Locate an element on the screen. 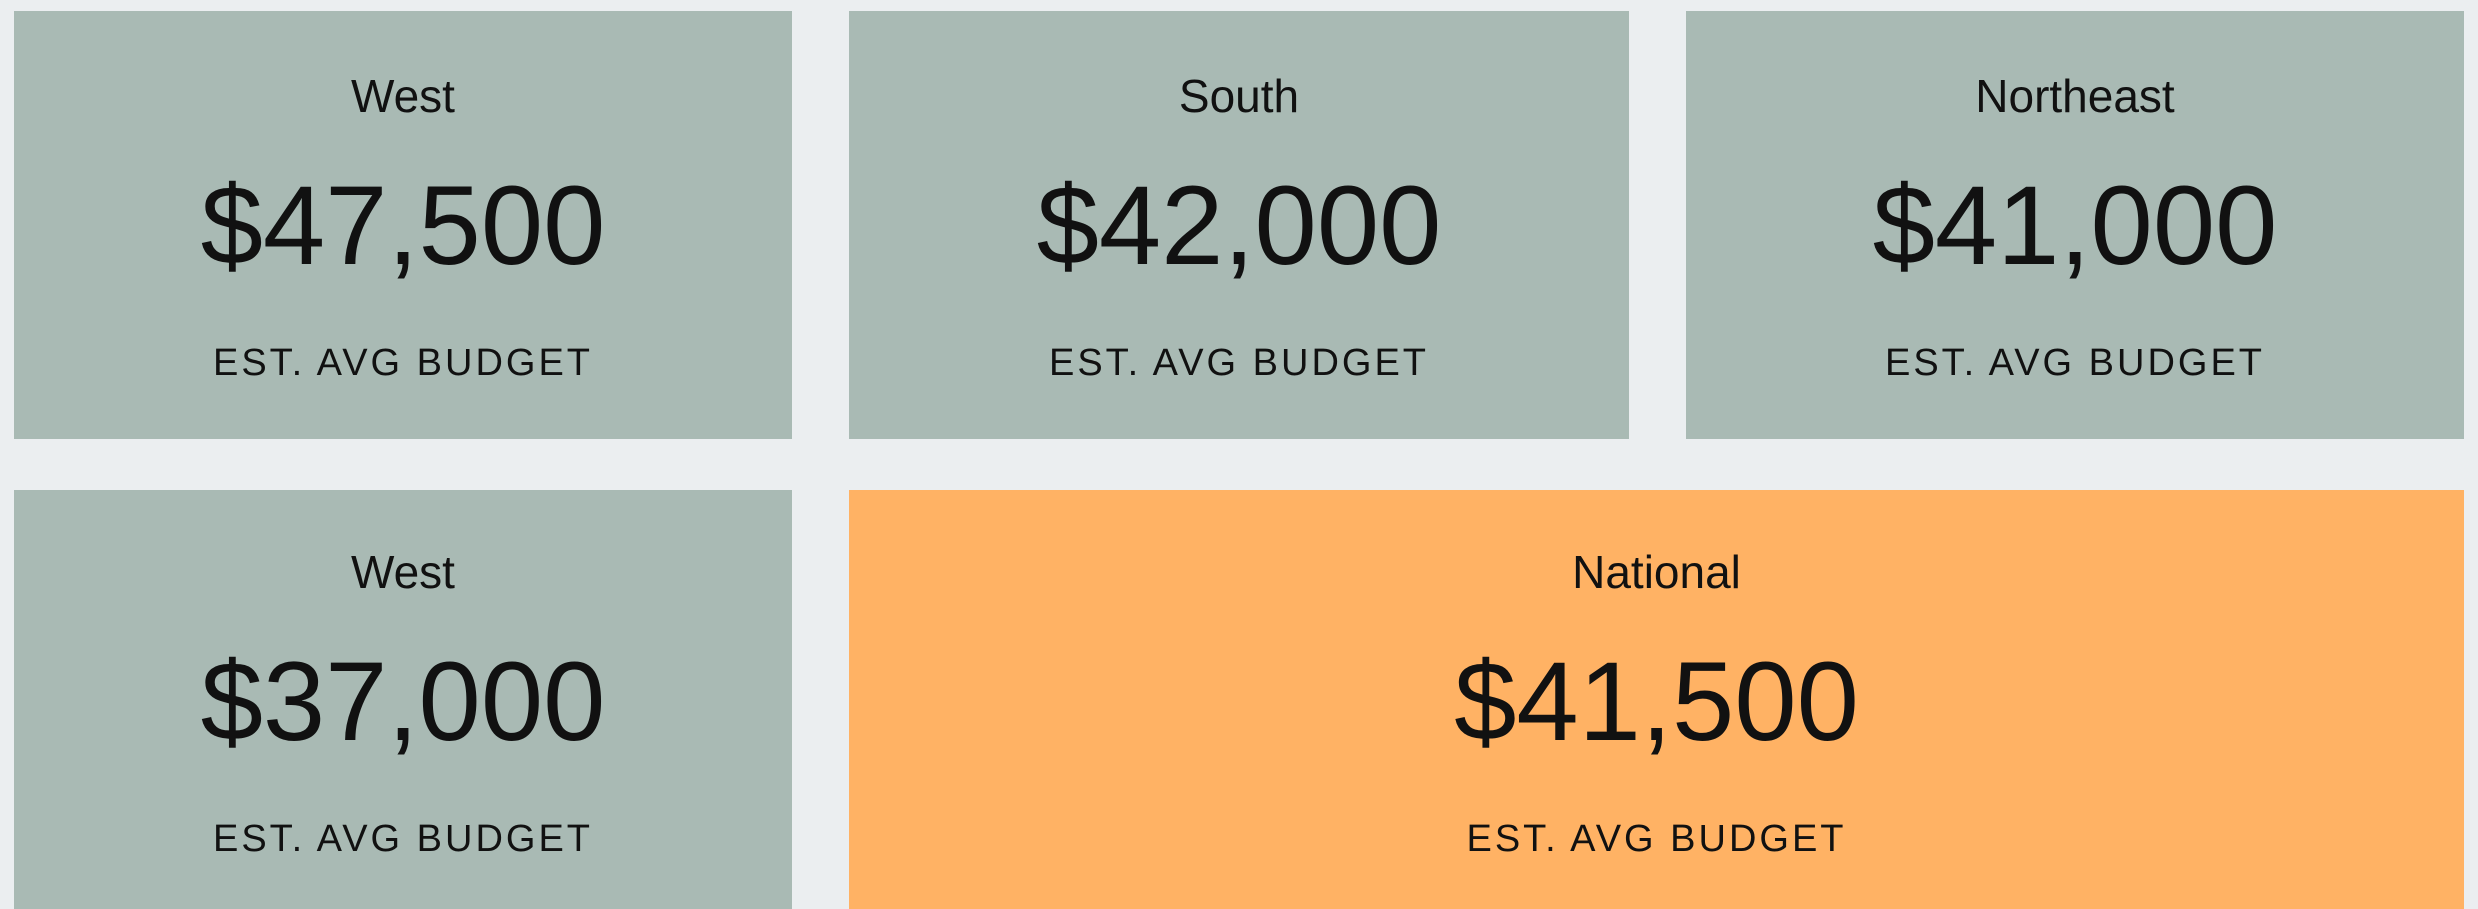 This screenshot has width=2478, height=909. amount: $47,500 is located at coordinates (403, 225).